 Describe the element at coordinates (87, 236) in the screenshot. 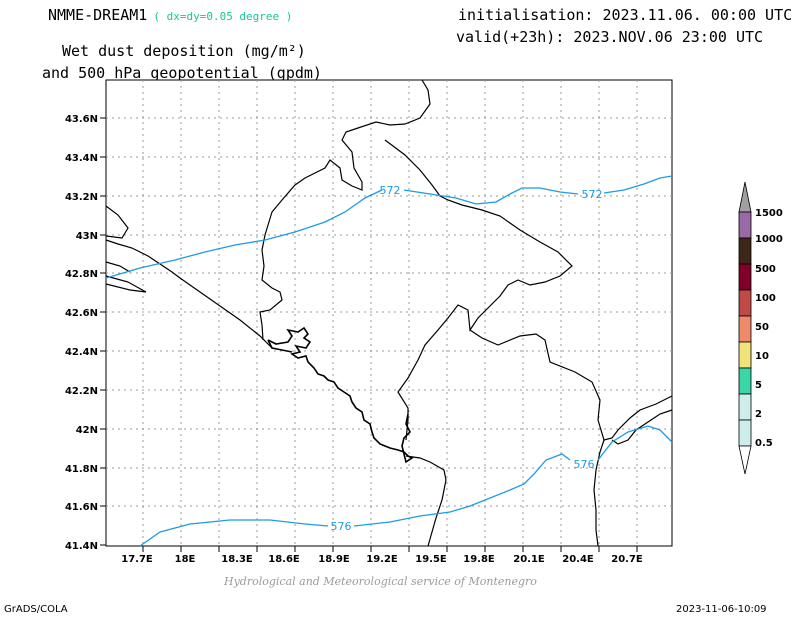

I see `lat-label: 43N` at that location.